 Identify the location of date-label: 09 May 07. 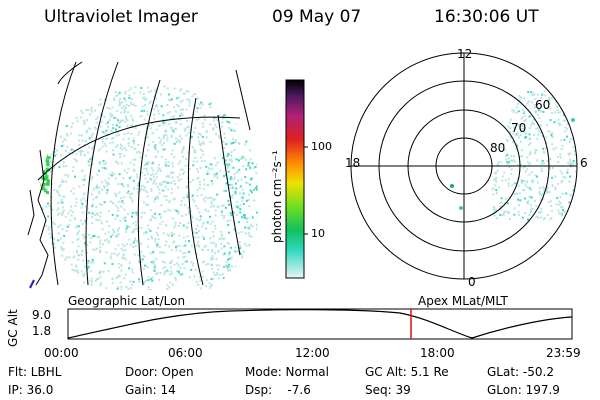
(317, 17).